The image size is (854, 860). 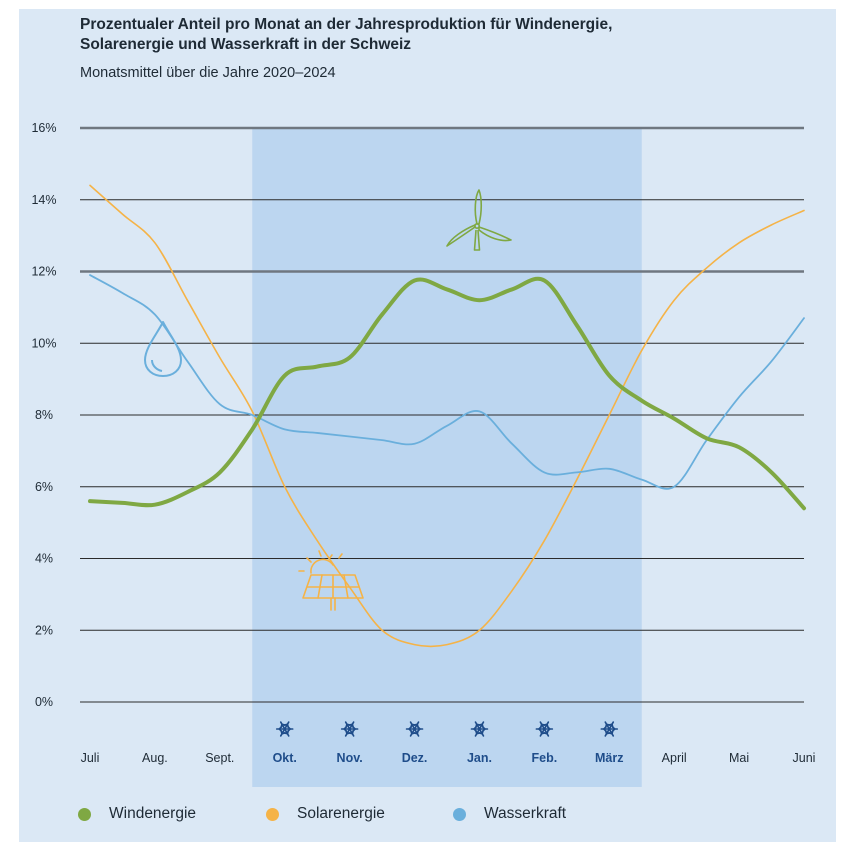 What do you see at coordinates (163, 349) in the screenshot?
I see `water-drop-icon` at bounding box center [163, 349].